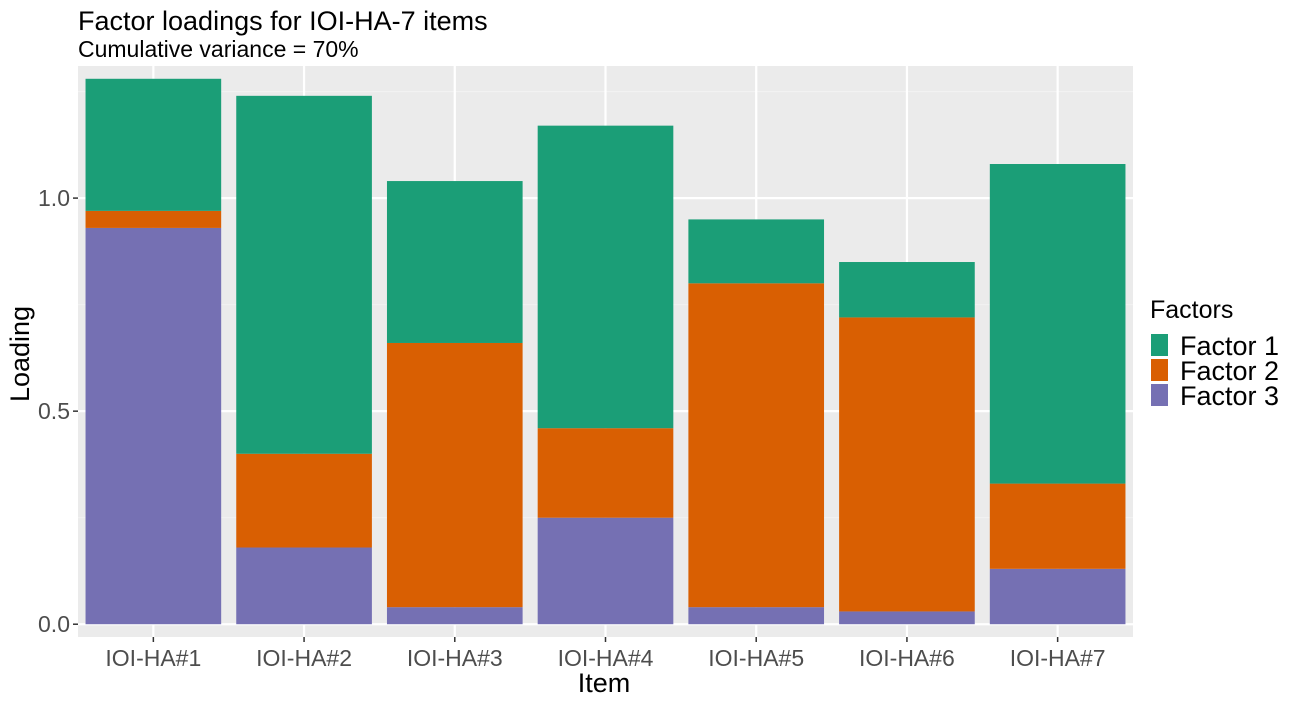 Image resolution: width=1300 pixels, height=705 pixels. What do you see at coordinates (455, 658) in the screenshot?
I see `x-tick-label: IOI-HA#3` at bounding box center [455, 658].